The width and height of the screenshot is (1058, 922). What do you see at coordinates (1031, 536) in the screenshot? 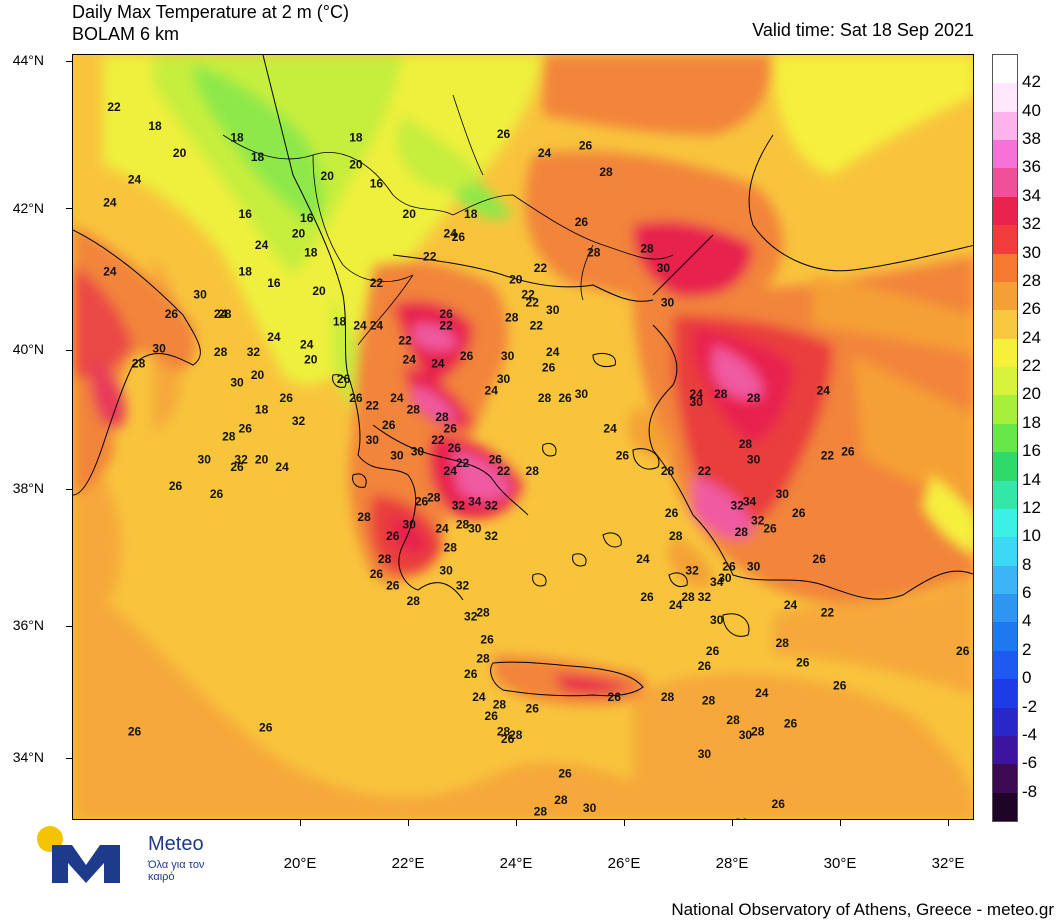
I see `colorbar-label: 10` at bounding box center [1031, 536].